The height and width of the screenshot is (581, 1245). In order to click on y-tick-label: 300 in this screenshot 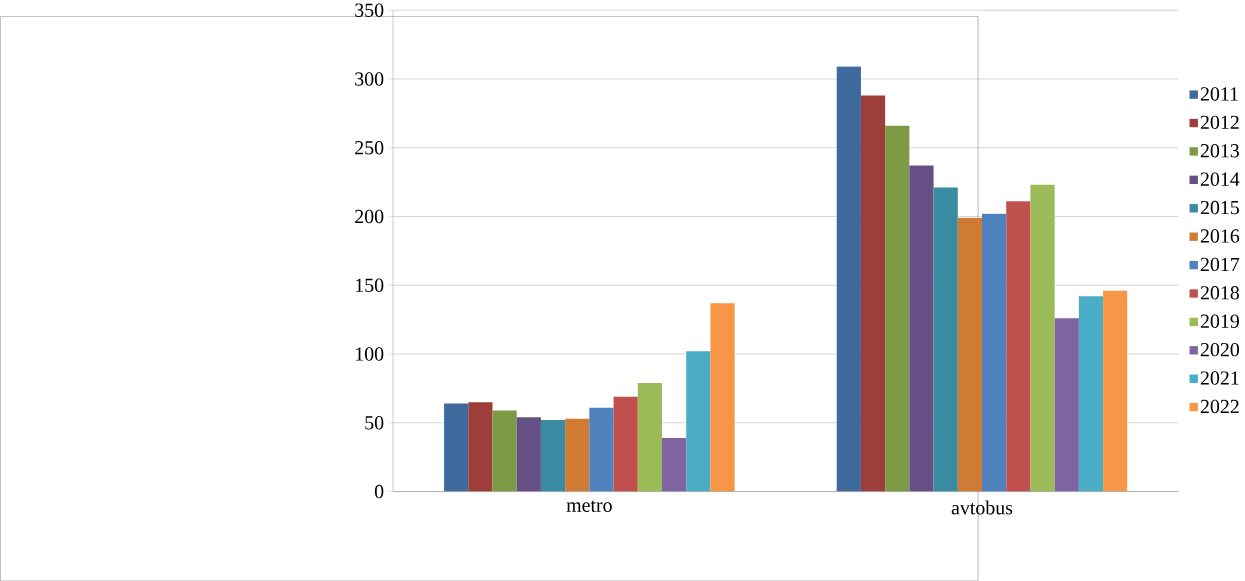, I will do `click(369, 79)`.